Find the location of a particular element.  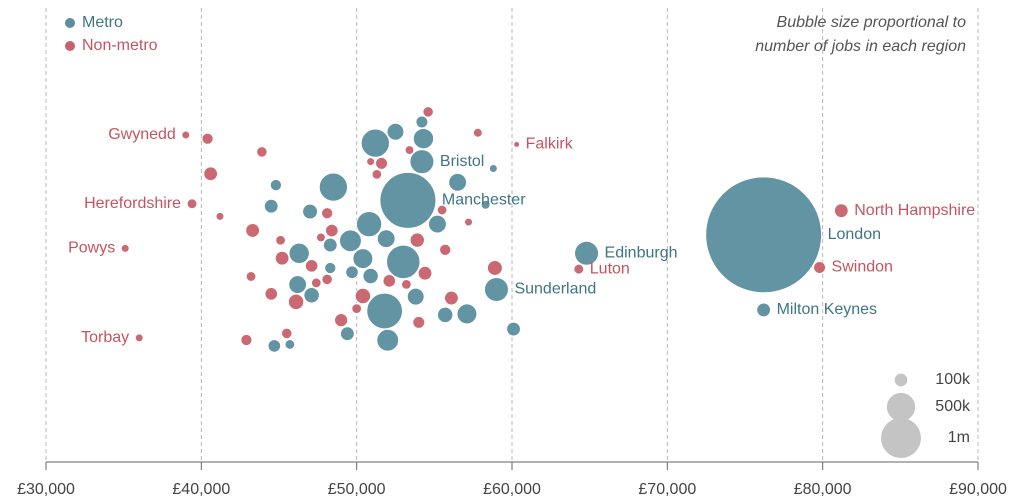

bubble-label: London is located at coordinates (854, 234).